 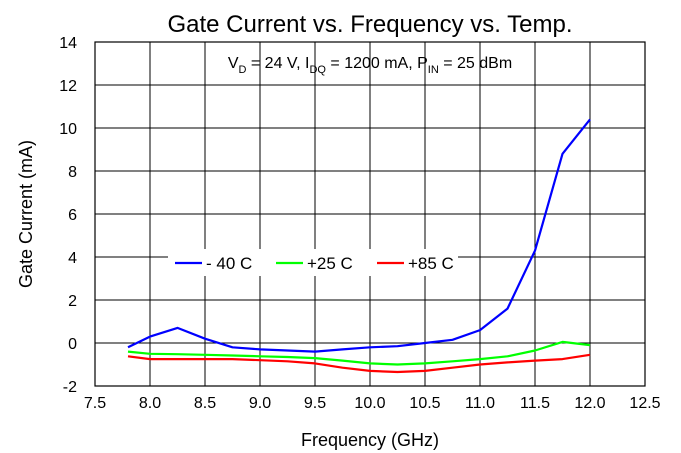 What do you see at coordinates (369, 24) in the screenshot?
I see `chart-title: Gate Current vs. Frequency vs. Temp.` at bounding box center [369, 24].